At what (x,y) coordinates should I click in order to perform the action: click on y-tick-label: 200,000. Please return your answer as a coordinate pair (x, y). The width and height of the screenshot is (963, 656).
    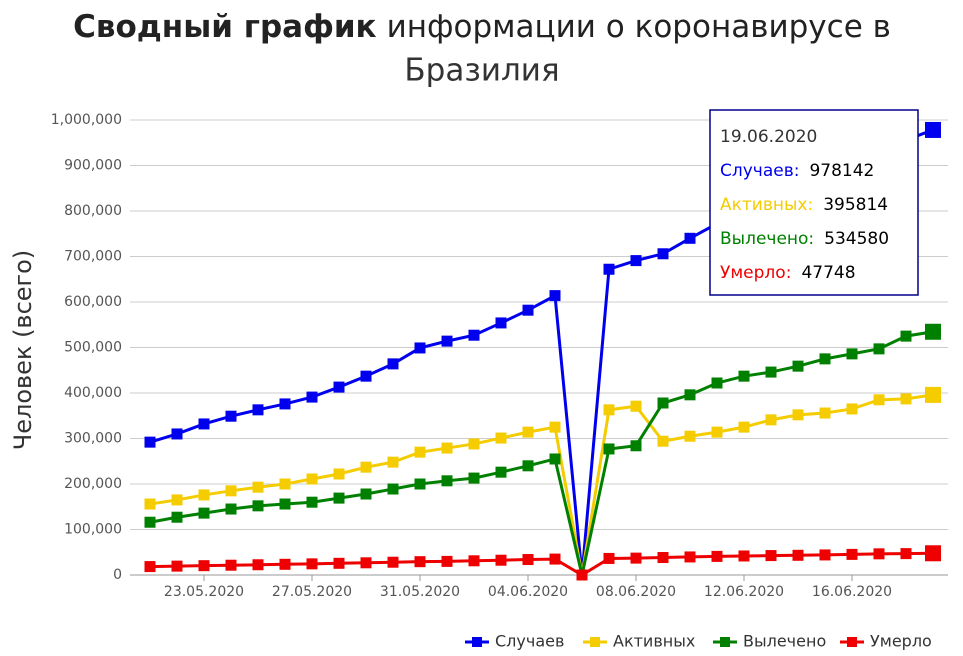
    Looking at the image, I should click on (93, 484).